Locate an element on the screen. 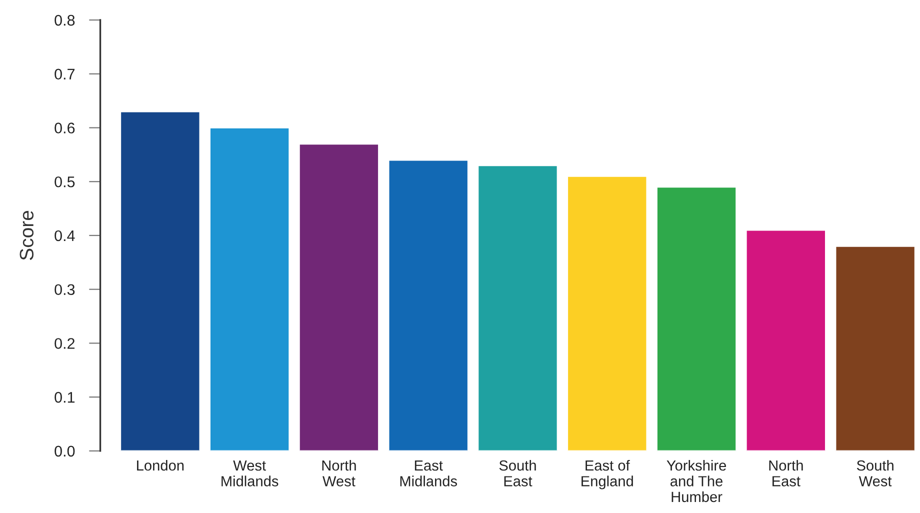  x-tick-label: South East is located at coordinates (517, 473).